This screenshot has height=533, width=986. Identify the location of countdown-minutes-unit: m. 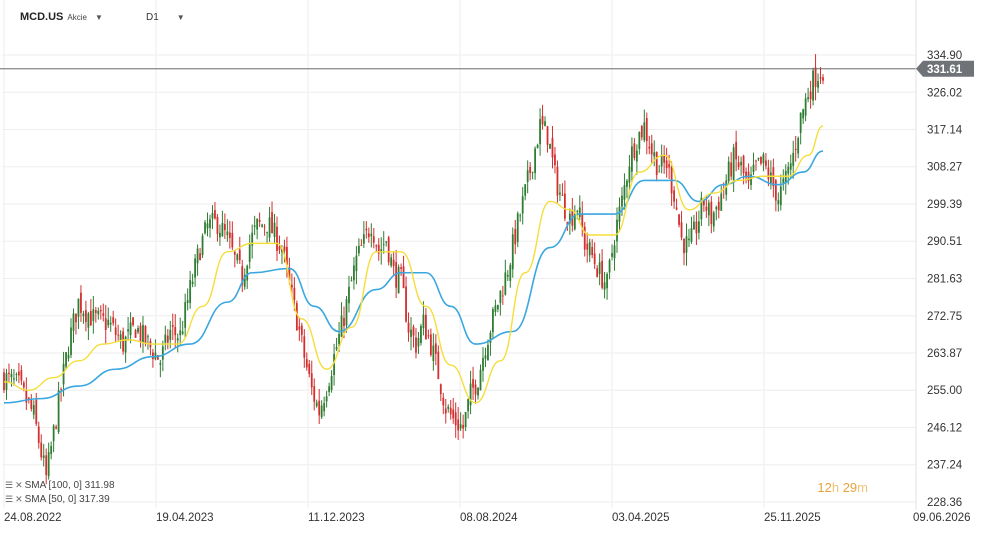
(862, 487).